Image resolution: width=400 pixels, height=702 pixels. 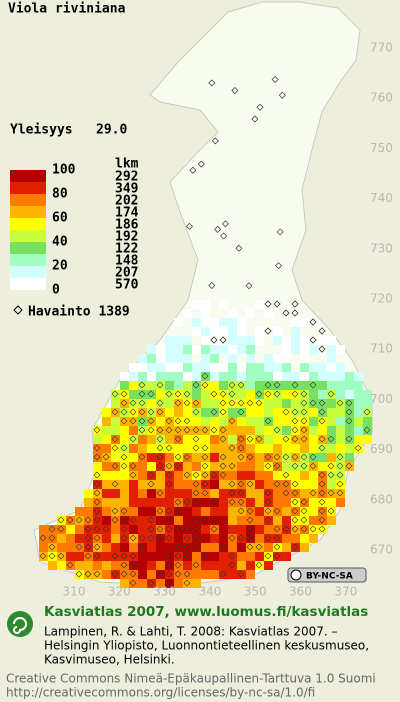 What do you see at coordinates (28, 188) in the screenshot?
I see `legend-swatch` at bounding box center [28, 188].